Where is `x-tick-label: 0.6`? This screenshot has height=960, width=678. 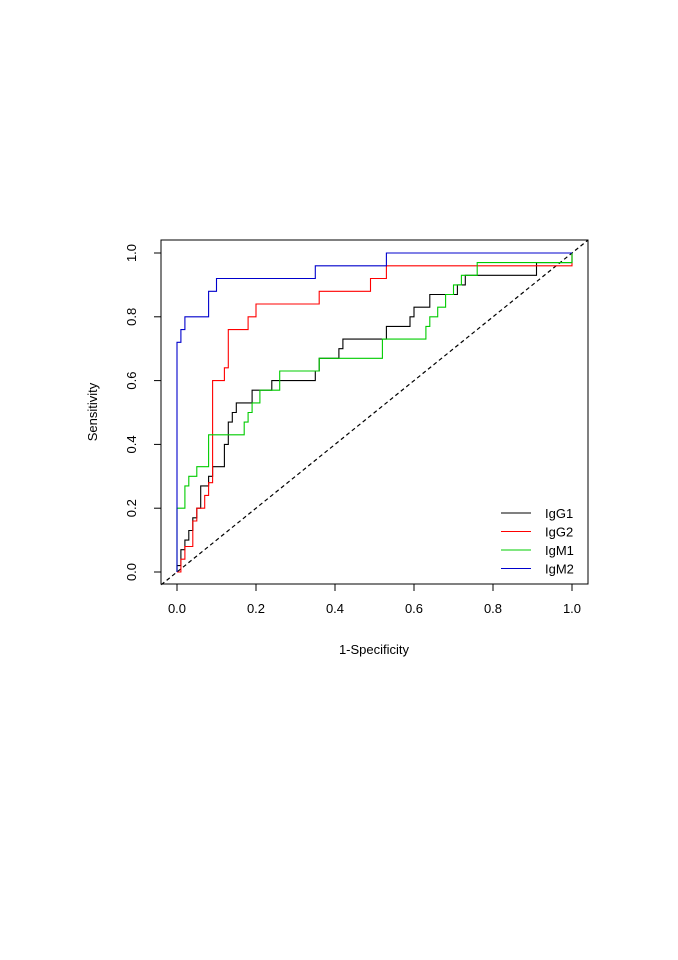 x-tick-label: 0.6 is located at coordinates (414, 608).